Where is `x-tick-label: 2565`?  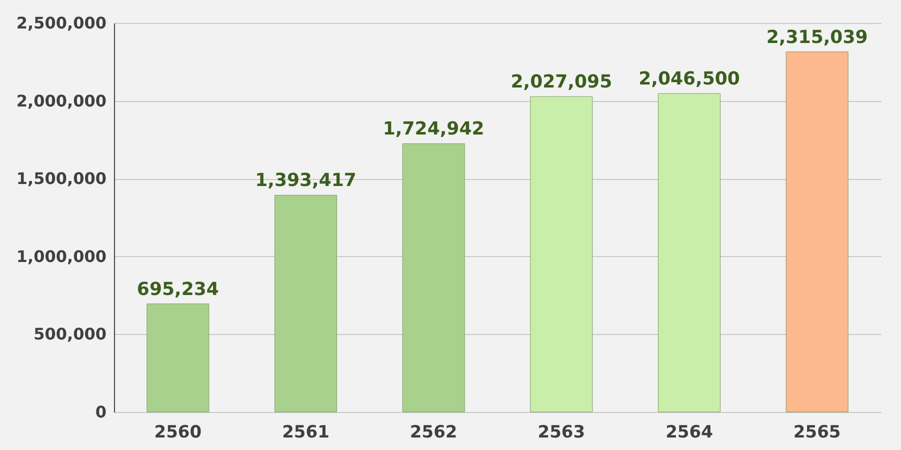
x-tick-label: 2565 is located at coordinates (817, 432).